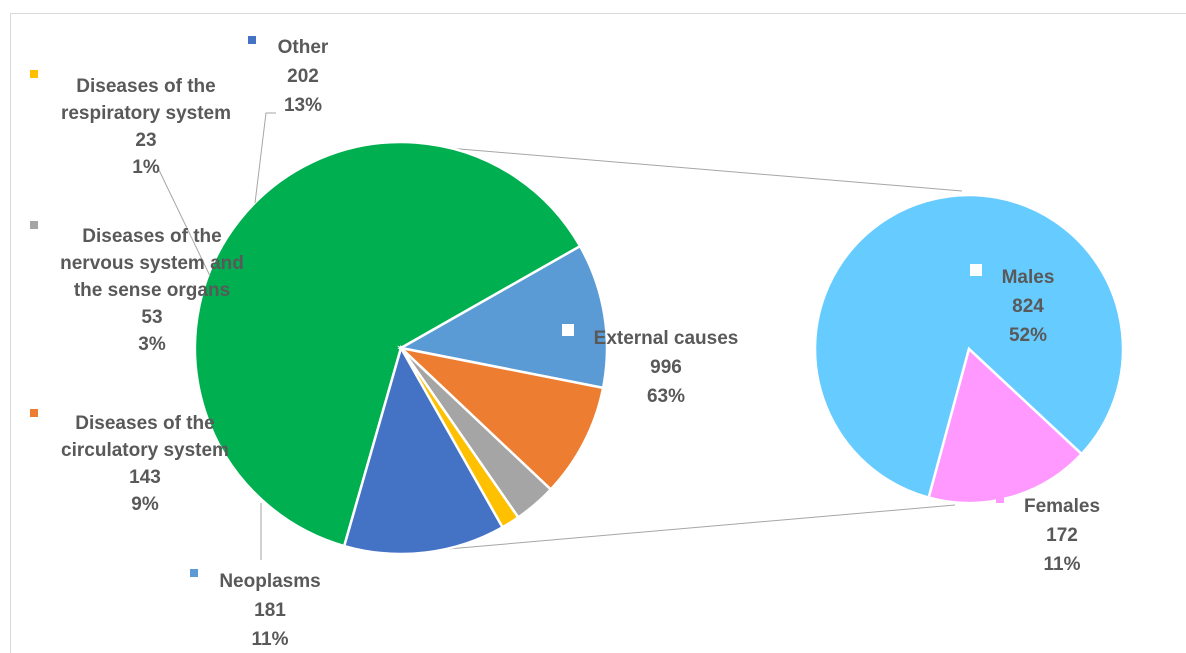 This screenshot has height=653, width=1186. I want to click on label-circulatory-marker, so click(34, 413).